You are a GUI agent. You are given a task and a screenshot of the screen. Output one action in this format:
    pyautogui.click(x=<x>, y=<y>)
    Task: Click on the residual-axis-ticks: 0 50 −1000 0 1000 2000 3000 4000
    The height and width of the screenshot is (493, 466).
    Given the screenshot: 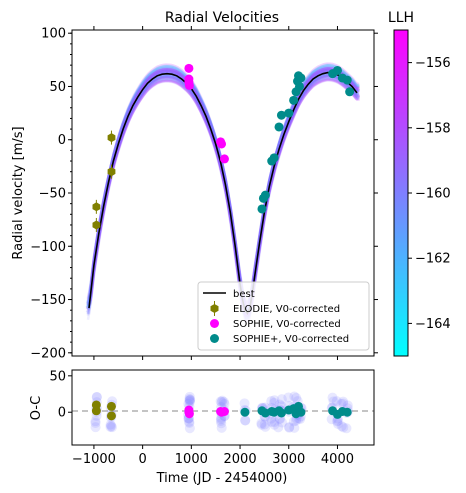 What is the action you would take?
    pyautogui.click(x=201, y=418)
    